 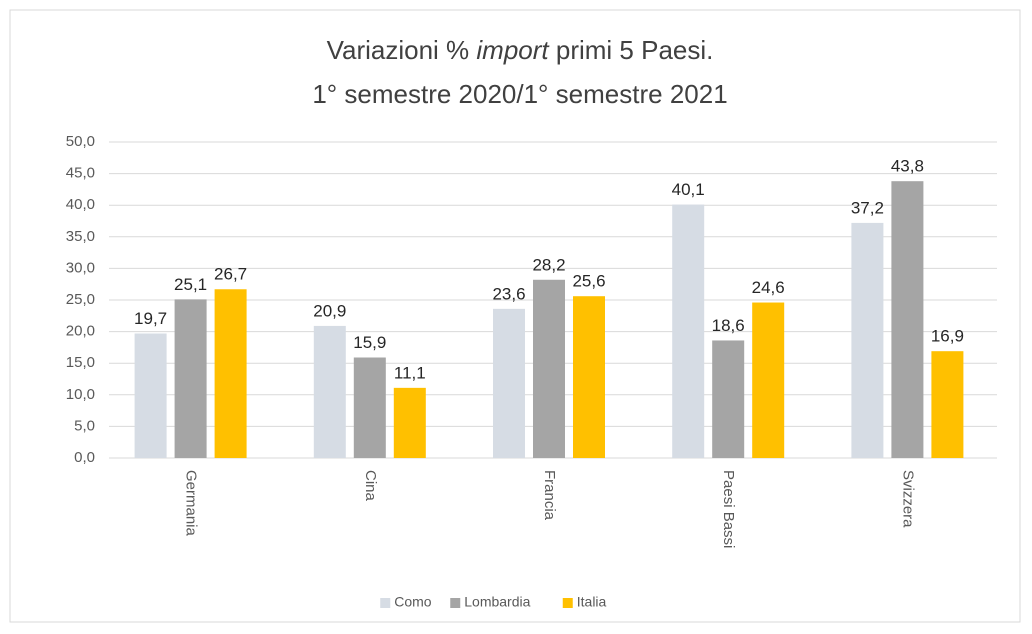 What do you see at coordinates (80, 331) in the screenshot?
I see `y-tick-label: 20,0` at bounding box center [80, 331].